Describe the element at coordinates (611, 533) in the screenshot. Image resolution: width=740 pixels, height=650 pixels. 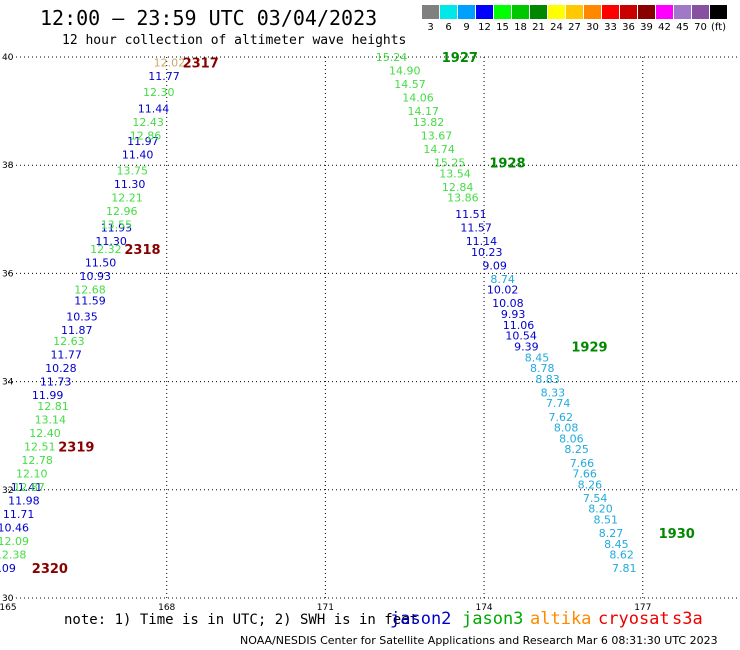
I see `wave-height-point: 8.27` at that location.